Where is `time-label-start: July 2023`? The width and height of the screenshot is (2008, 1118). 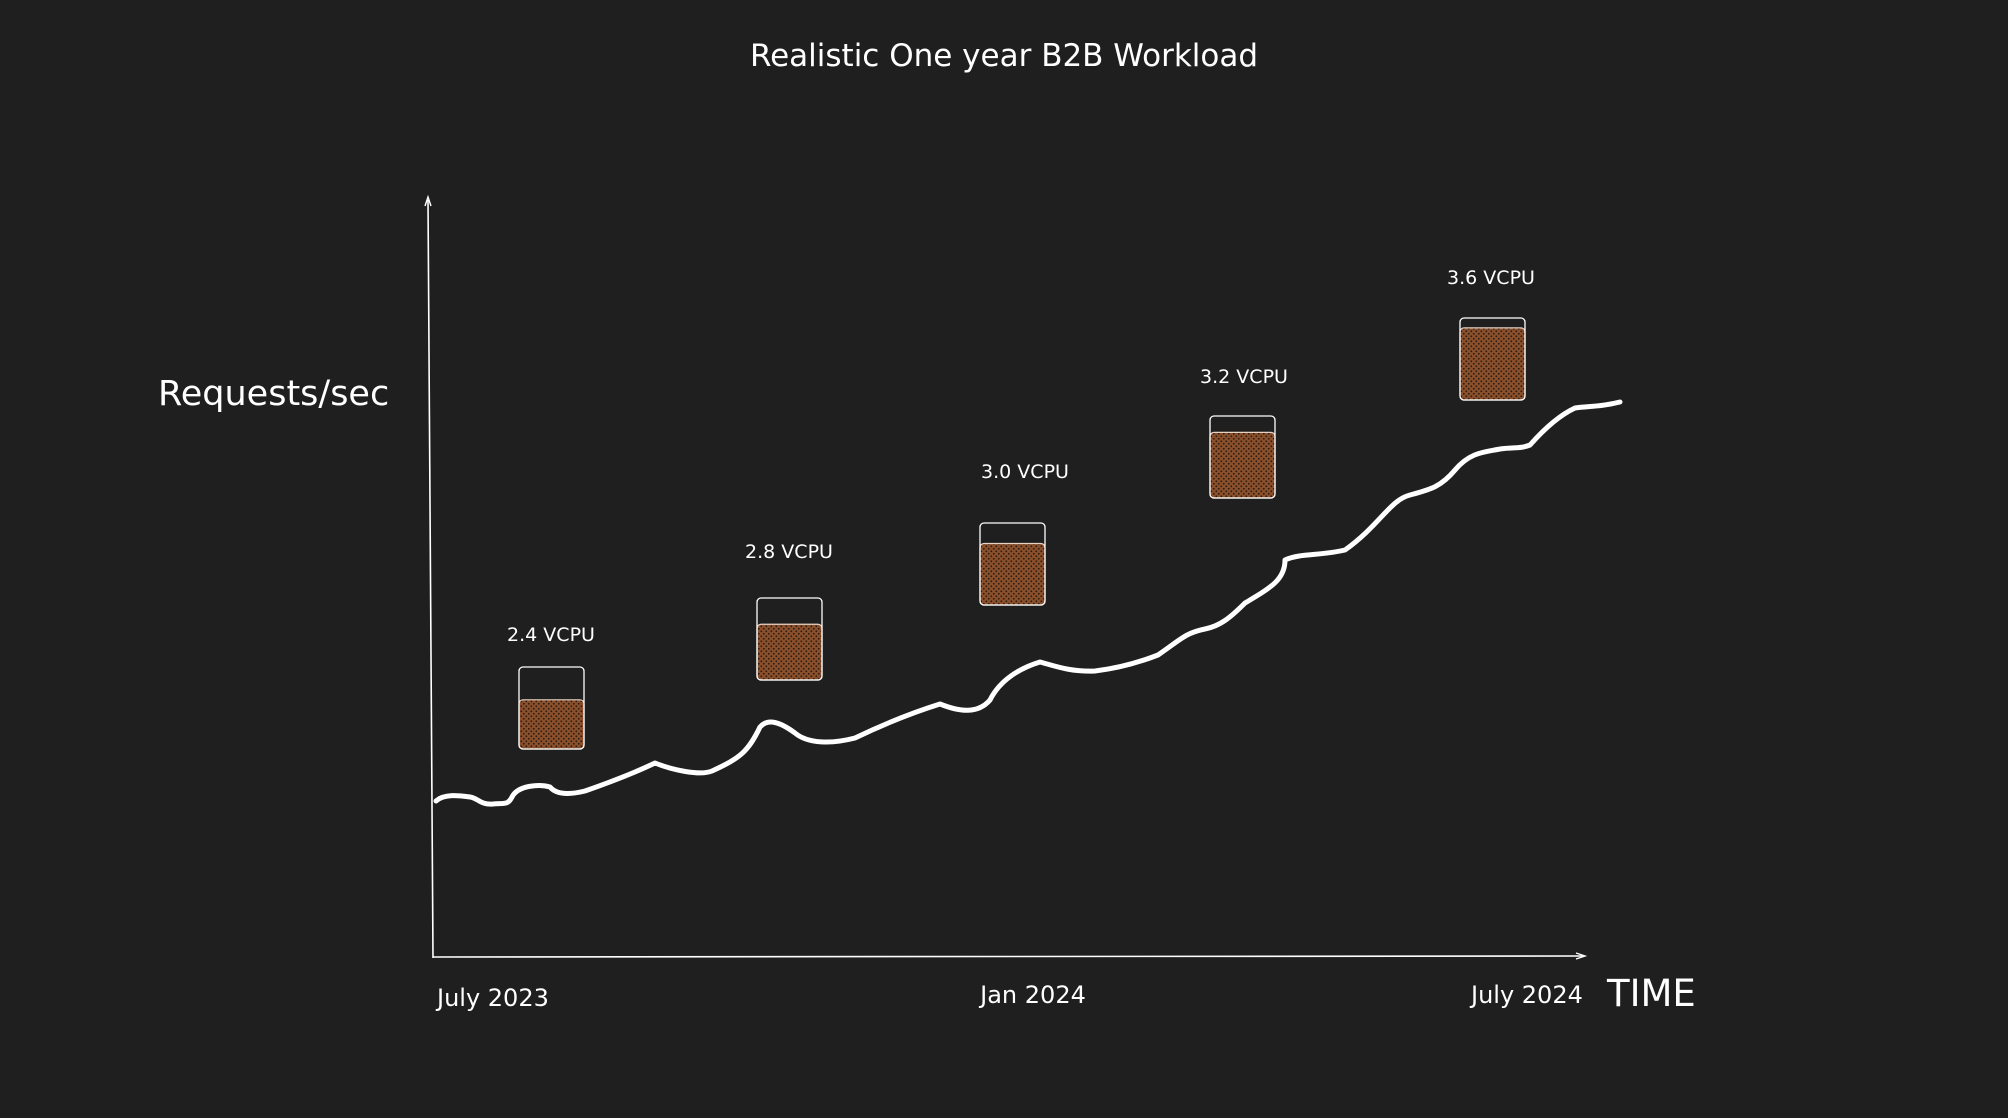 time-label-start: July 2023 is located at coordinates (493, 998).